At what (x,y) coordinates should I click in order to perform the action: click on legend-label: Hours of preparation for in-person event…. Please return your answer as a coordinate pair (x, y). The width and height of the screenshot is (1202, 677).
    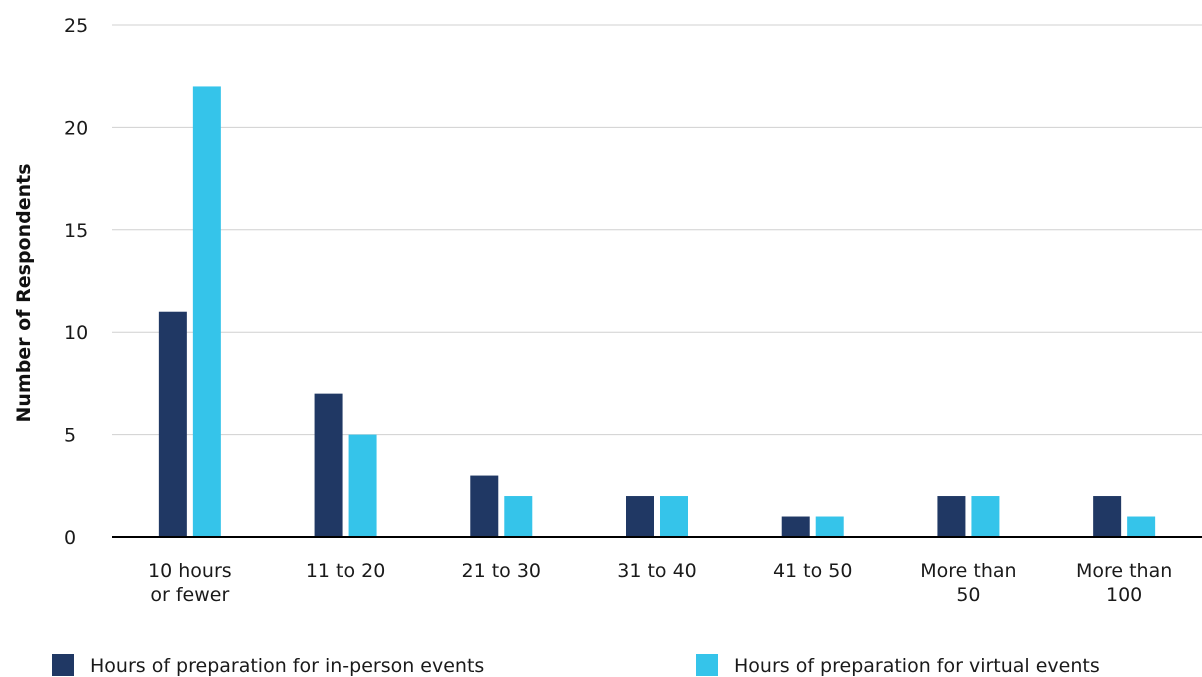
    Looking at the image, I should click on (287, 666).